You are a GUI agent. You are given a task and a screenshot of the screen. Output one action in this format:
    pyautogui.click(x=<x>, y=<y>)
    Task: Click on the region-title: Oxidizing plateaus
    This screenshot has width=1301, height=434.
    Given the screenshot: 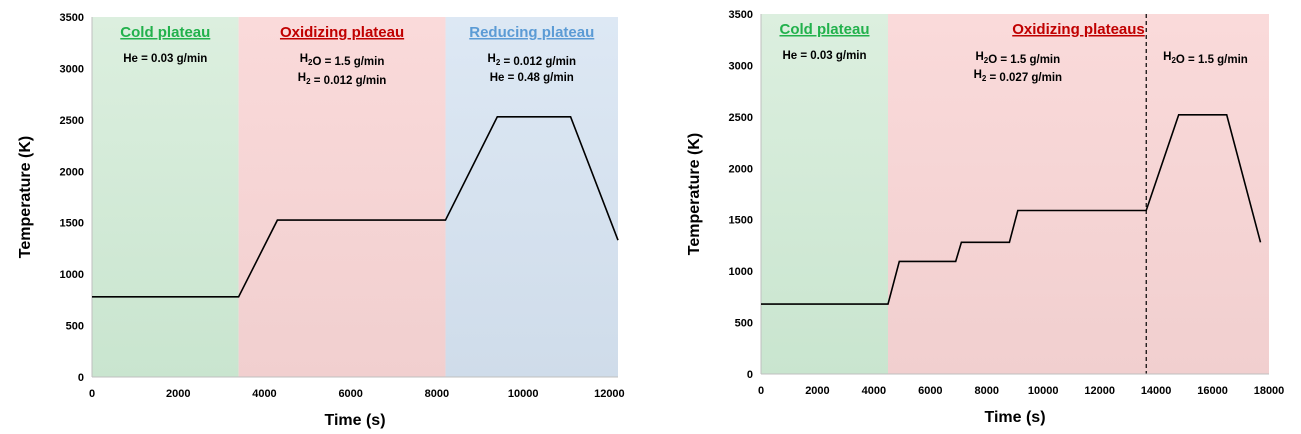 What is the action you would take?
    pyautogui.click(x=1078, y=29)
    